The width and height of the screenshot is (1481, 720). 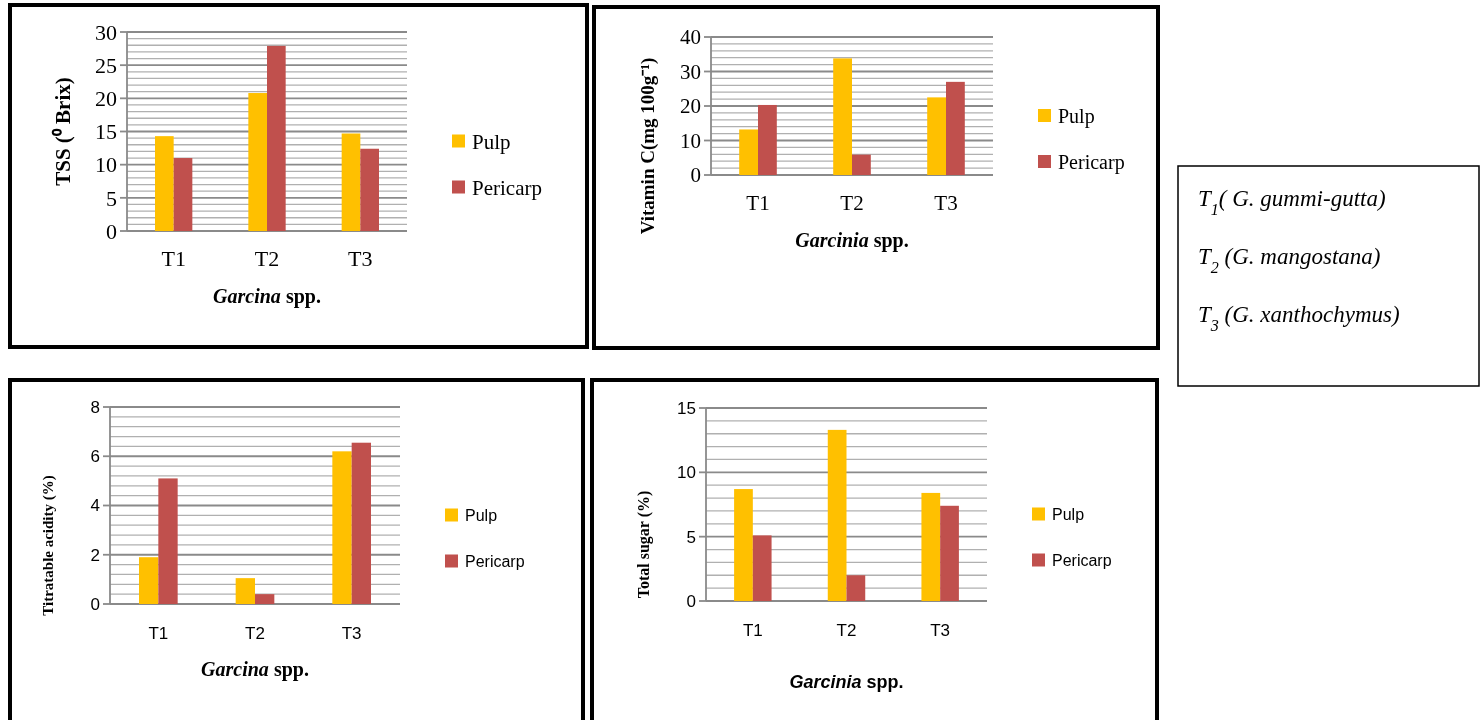 What do you see at coordinates (1289, 260) in the screenshot?
I see `text: T$_{2}$ (G. mangostana)` at bounding box center [1289, 260].